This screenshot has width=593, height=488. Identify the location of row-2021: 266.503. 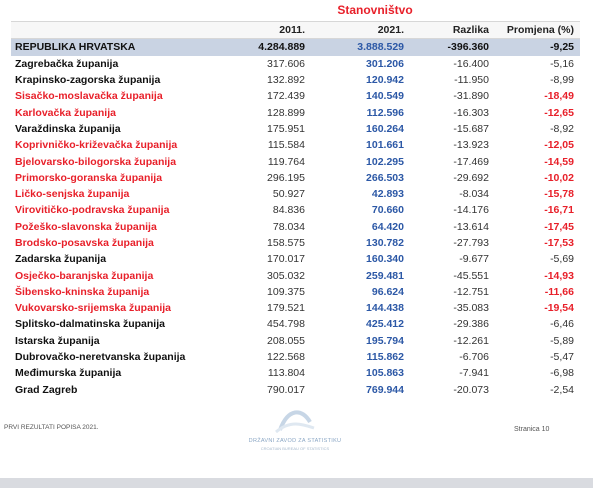
(385, 177).